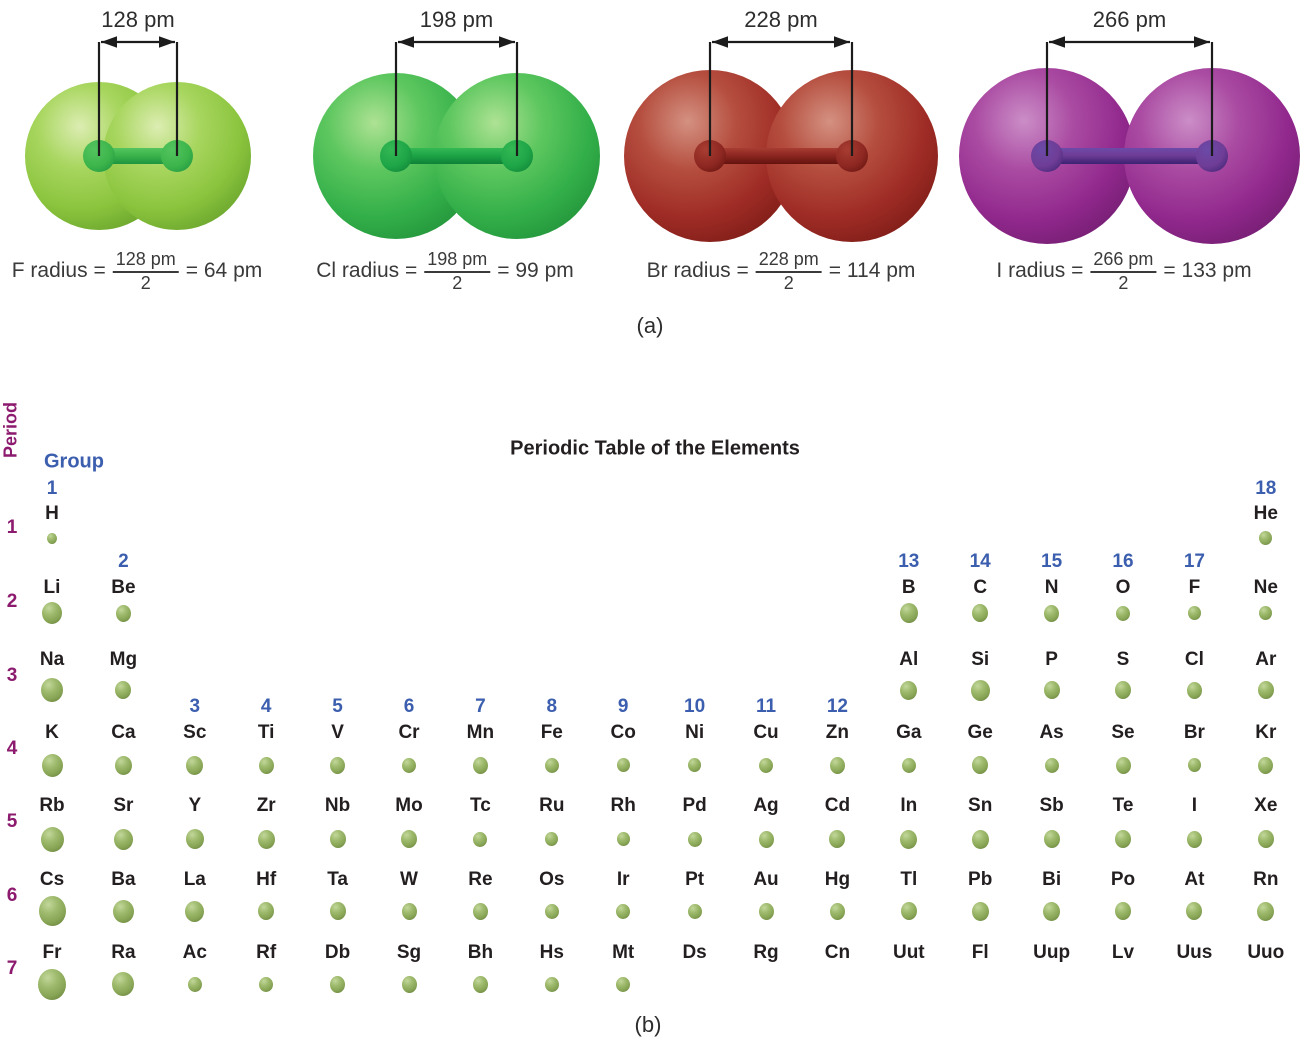  I want to click on bond-knob-Cl2-left, so click(396, 156).